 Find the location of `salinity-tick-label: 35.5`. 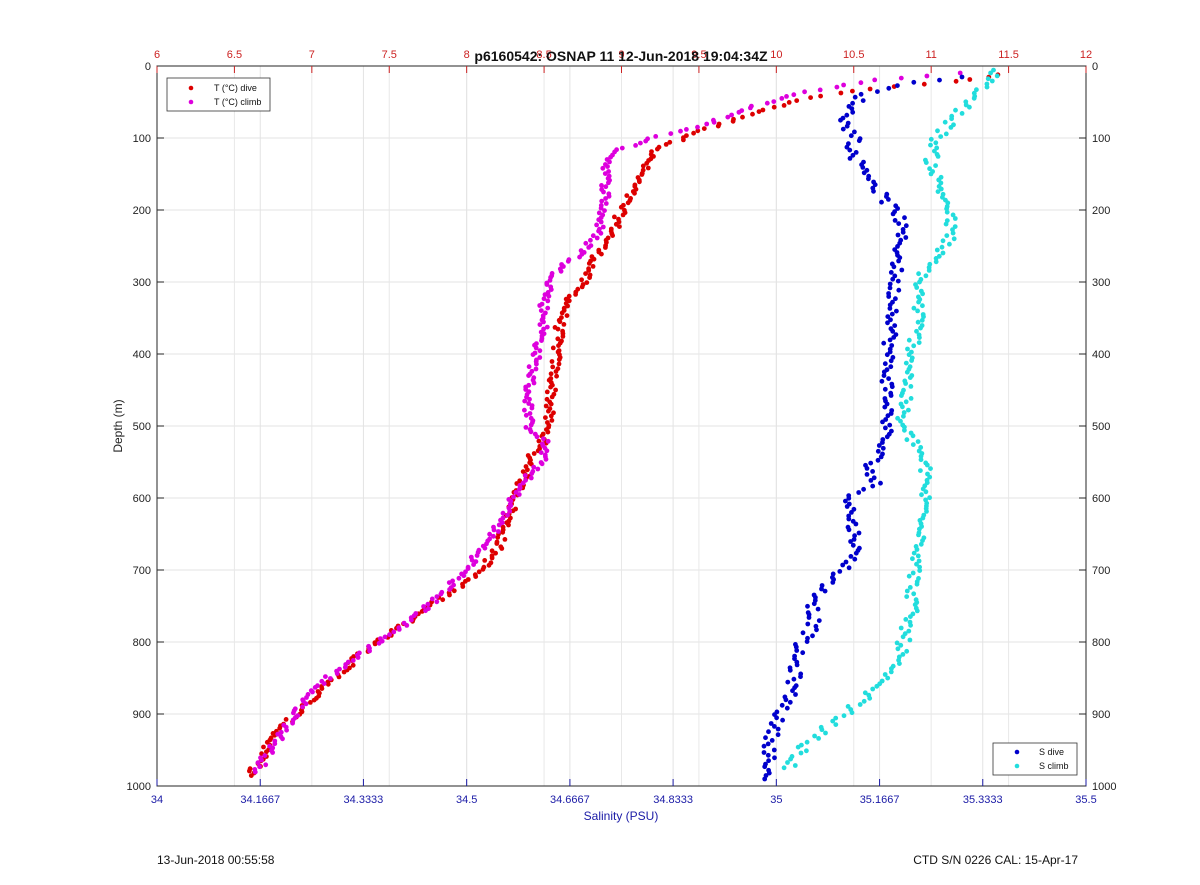

salinity-tick-label: 35.5 is located at coordinates (1085, 800).